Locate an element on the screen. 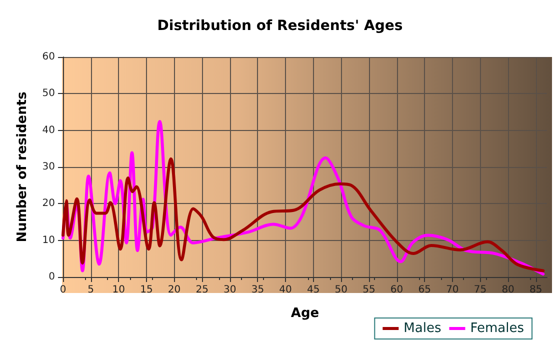 The height and width of the screenshot is (353, 560). legend-label: Females is located at coordinates (497, 328).